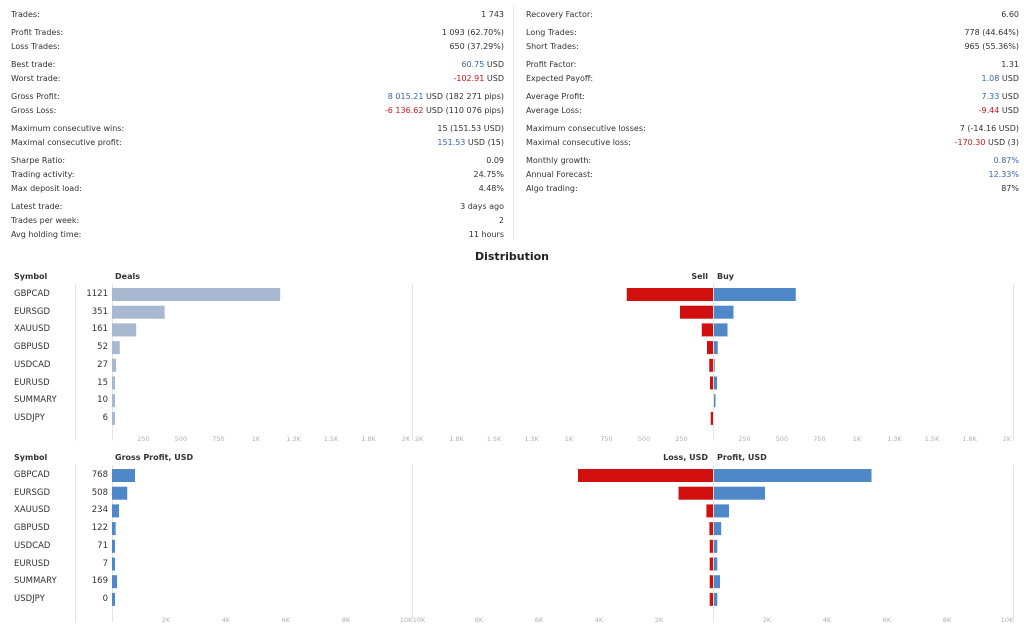 Image resolution: width=1024 pixels, height=631 pixels. I want to click on stat-label: Maximum consecutive wins:, so click(68, 128).